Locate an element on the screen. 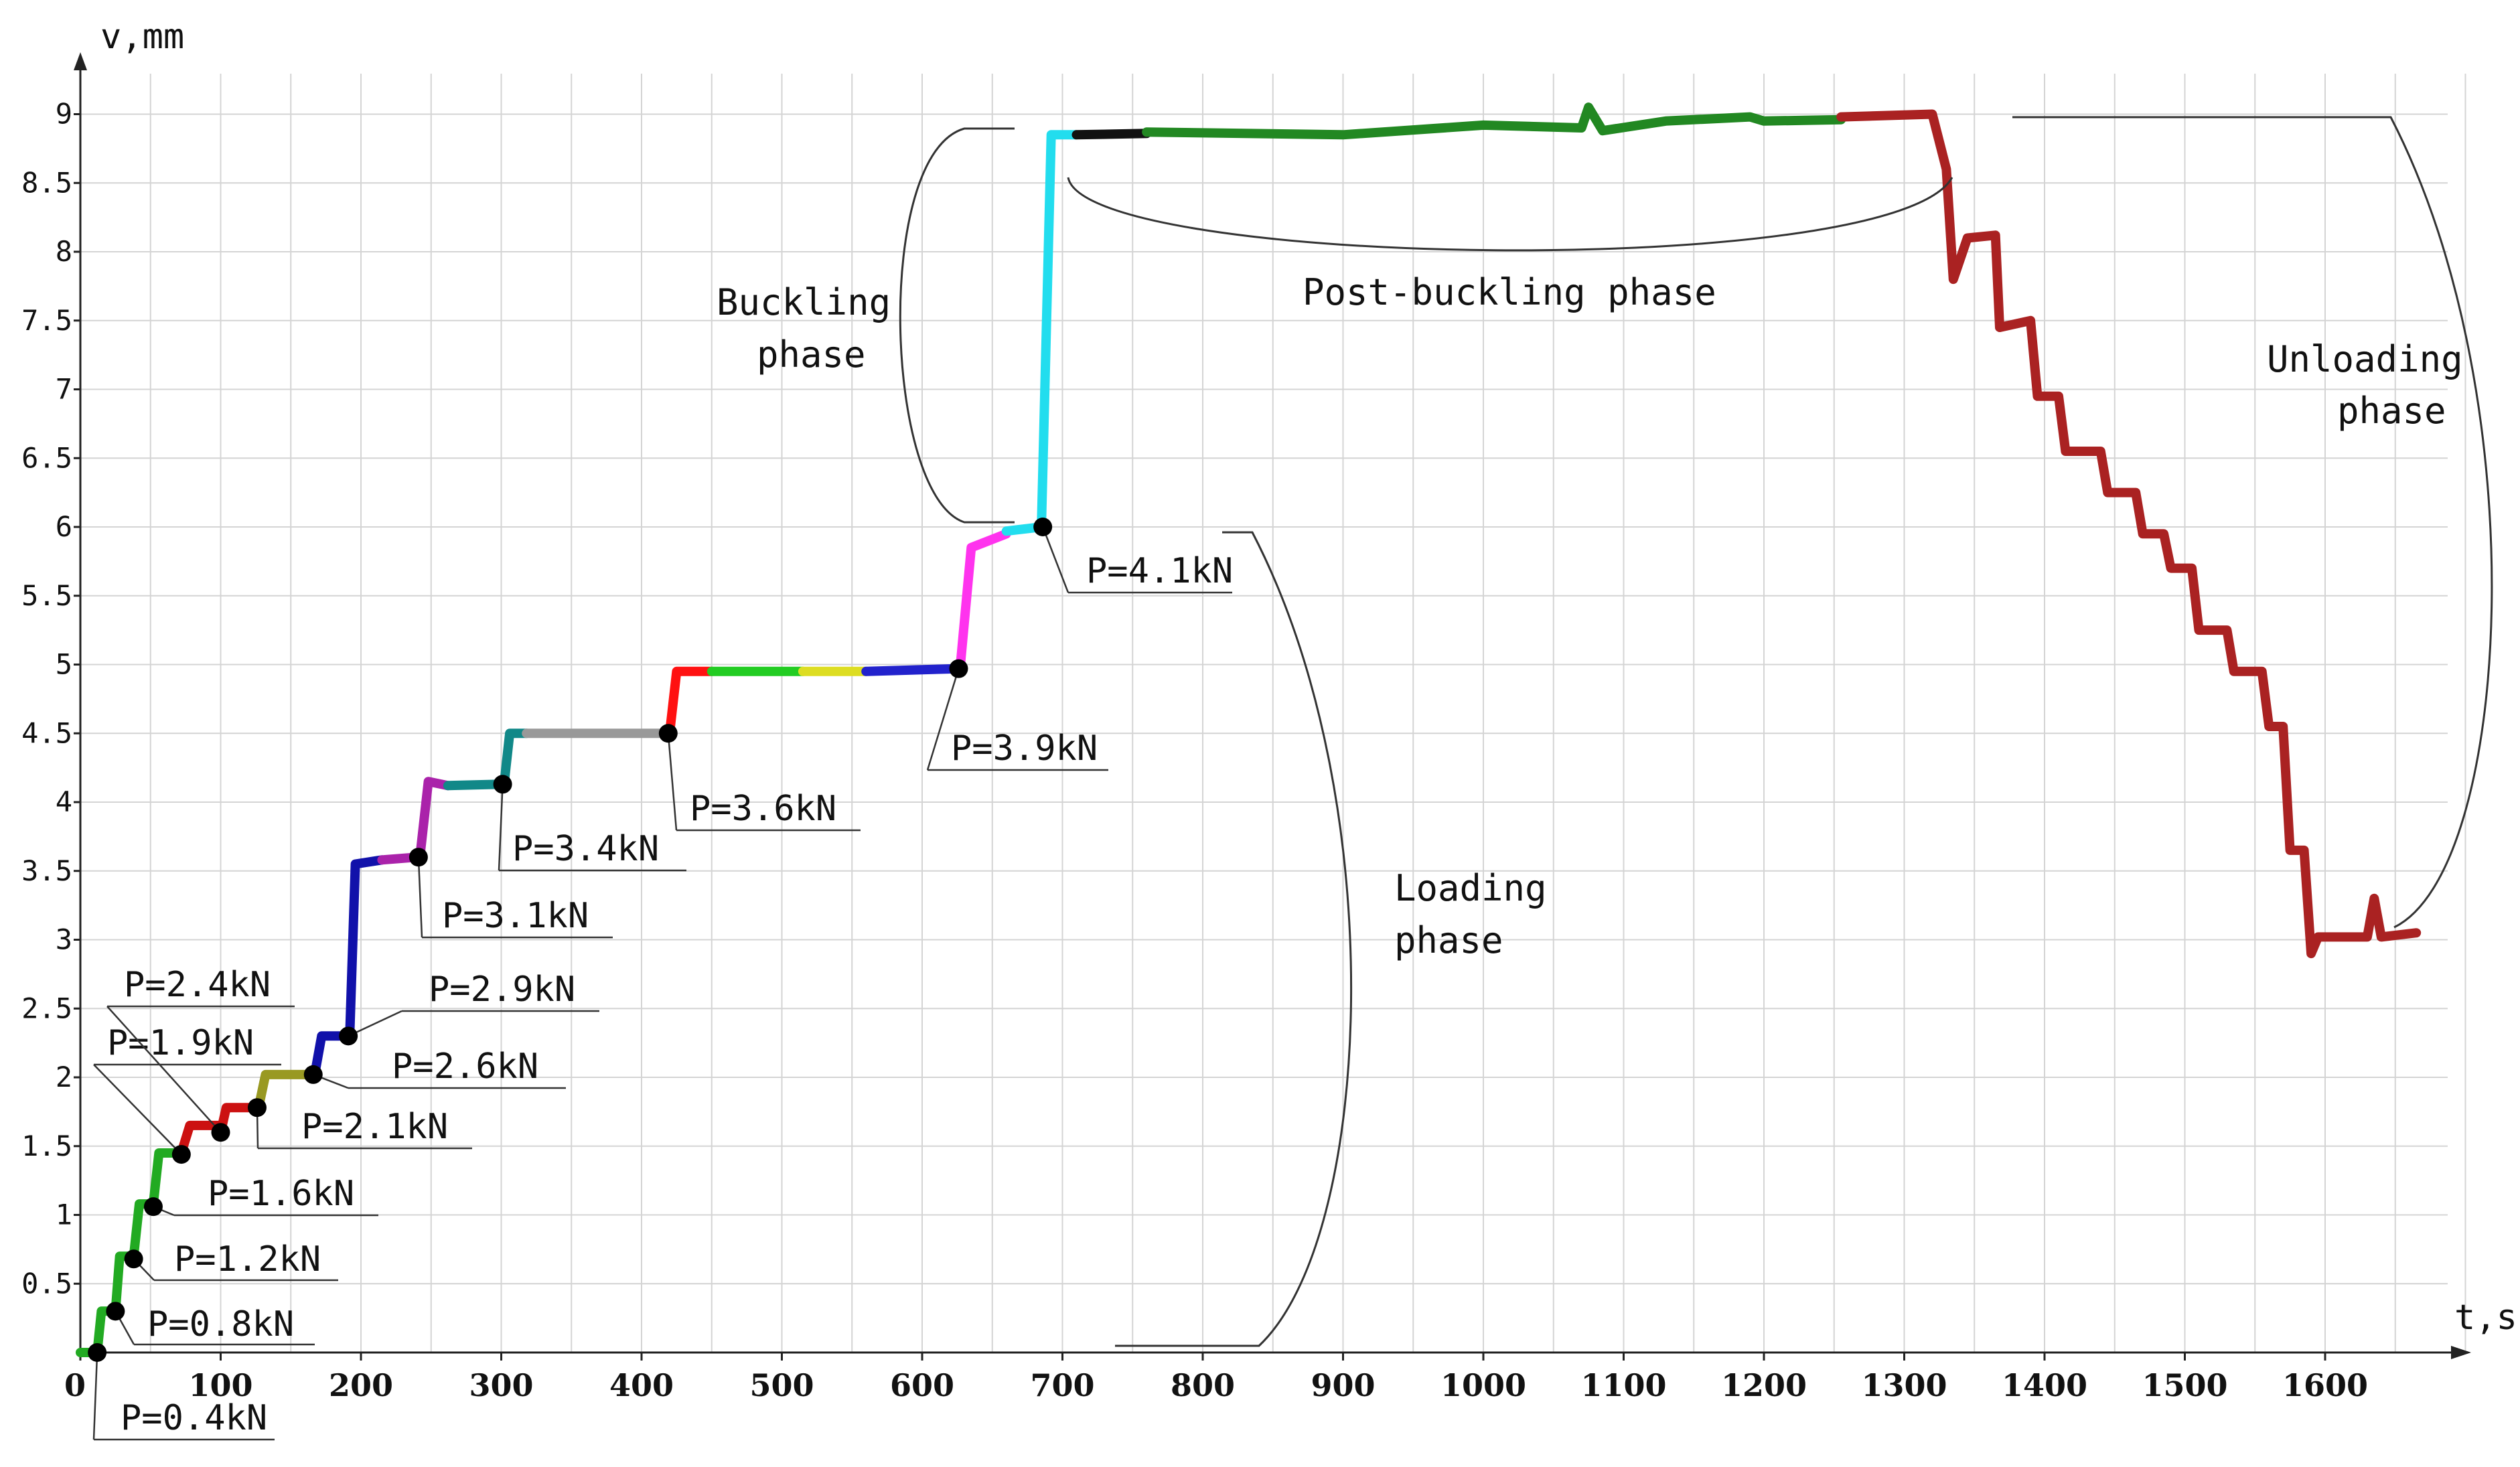  y-tick-label: 7.5 is located at coordinates (47, 320).